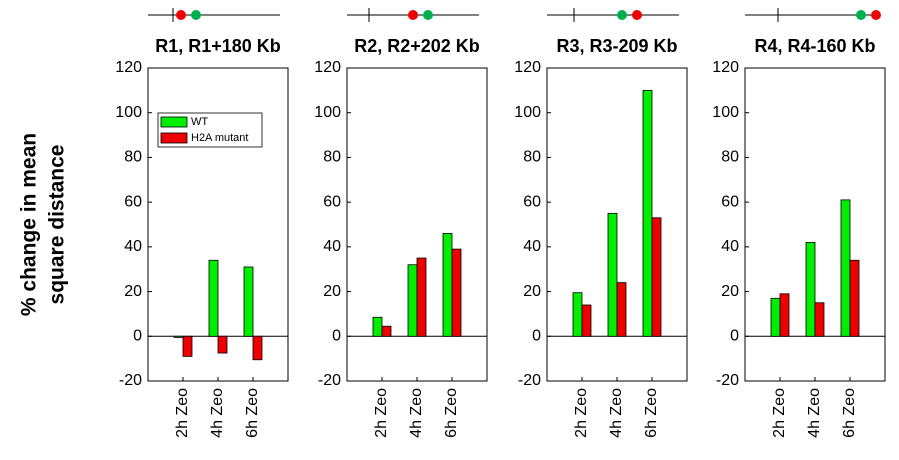 The image size is (899, 460). I want to click on y-axis-label: square distance, so click(57, 225).